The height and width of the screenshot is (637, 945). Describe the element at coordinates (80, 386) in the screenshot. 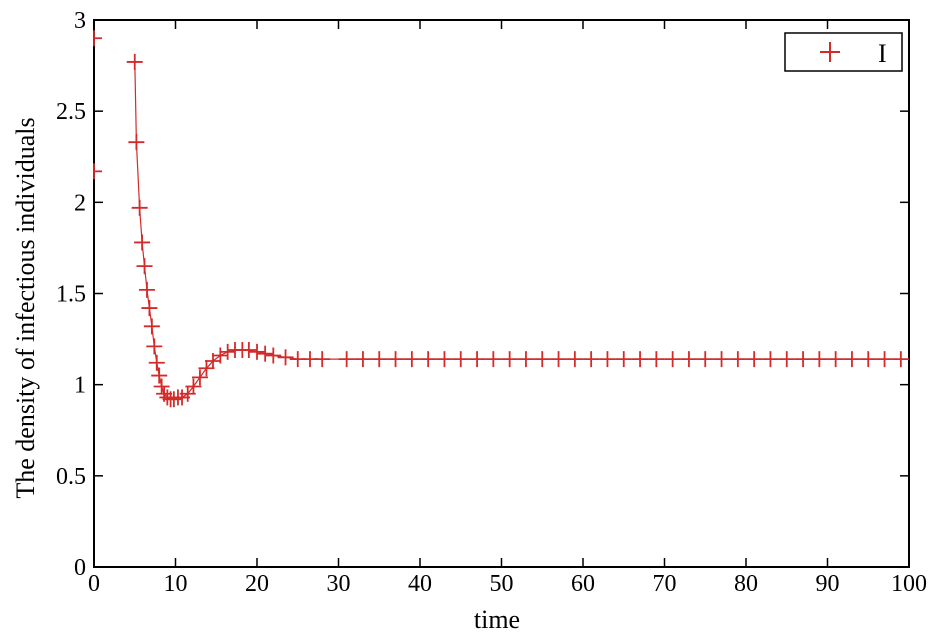

I see `y-tick-label: 1` at that location.